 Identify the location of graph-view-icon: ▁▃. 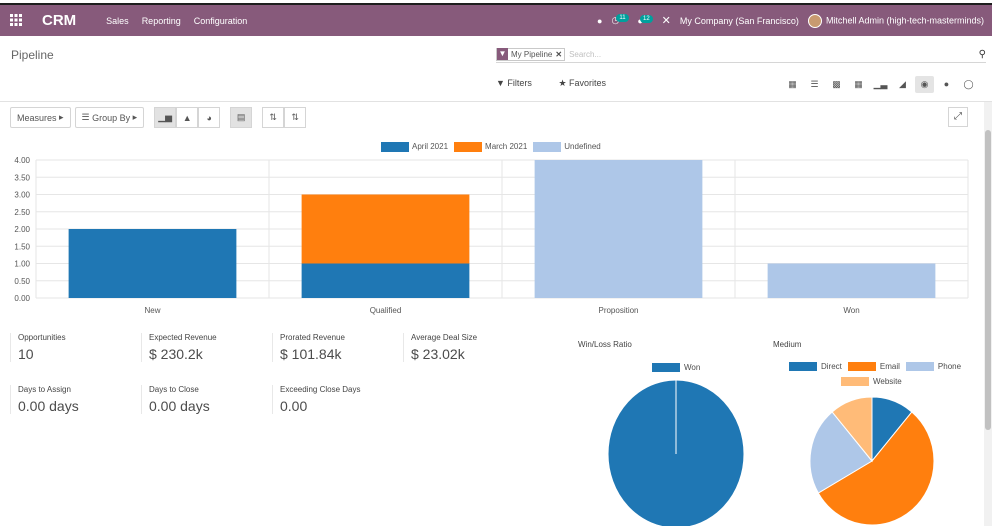
(880, 84).